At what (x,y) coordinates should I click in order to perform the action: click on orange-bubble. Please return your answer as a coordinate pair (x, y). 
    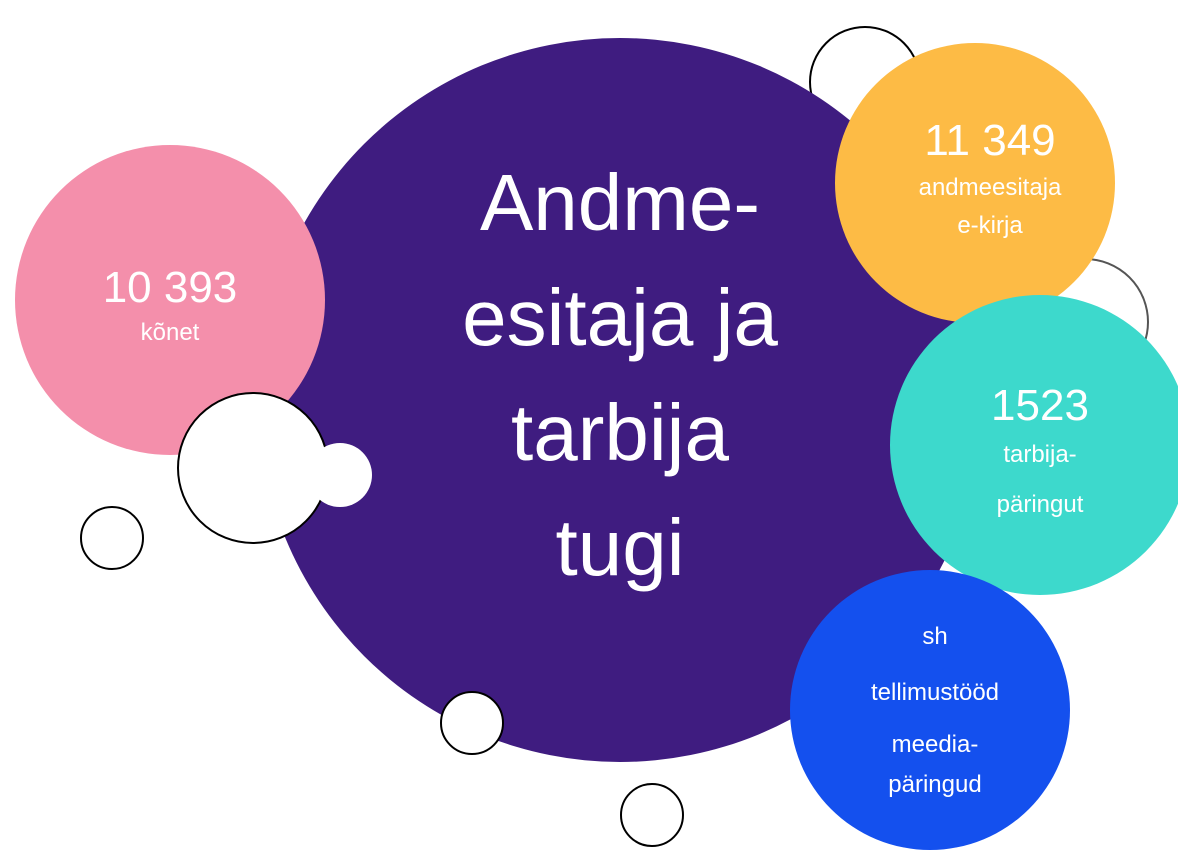
    Looking at the image, I should click on (975, 183).